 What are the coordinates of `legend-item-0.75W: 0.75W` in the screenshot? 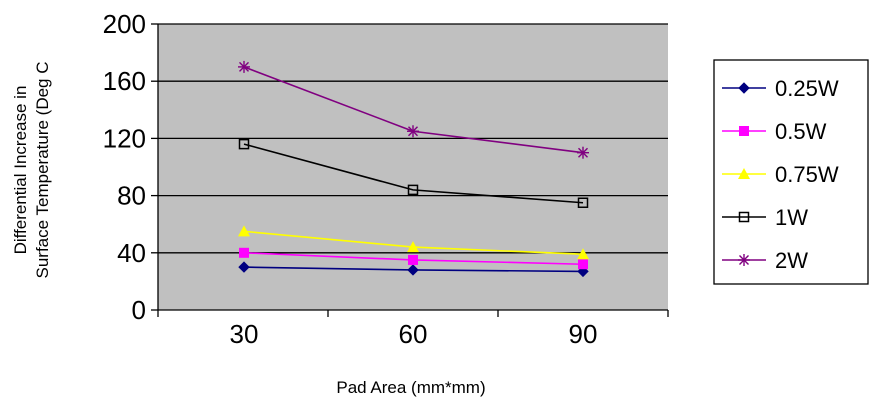 It's located at (780, 174).